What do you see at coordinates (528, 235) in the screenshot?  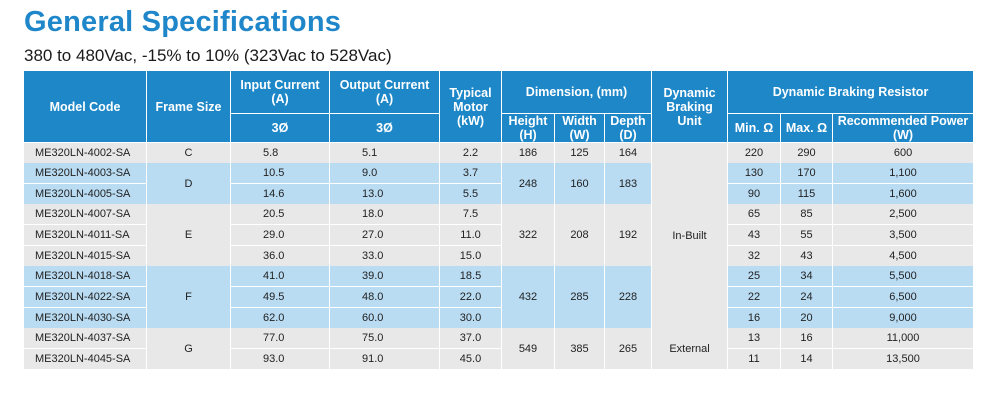 I see `height-cell: 322` at bounding box center [528, 235].